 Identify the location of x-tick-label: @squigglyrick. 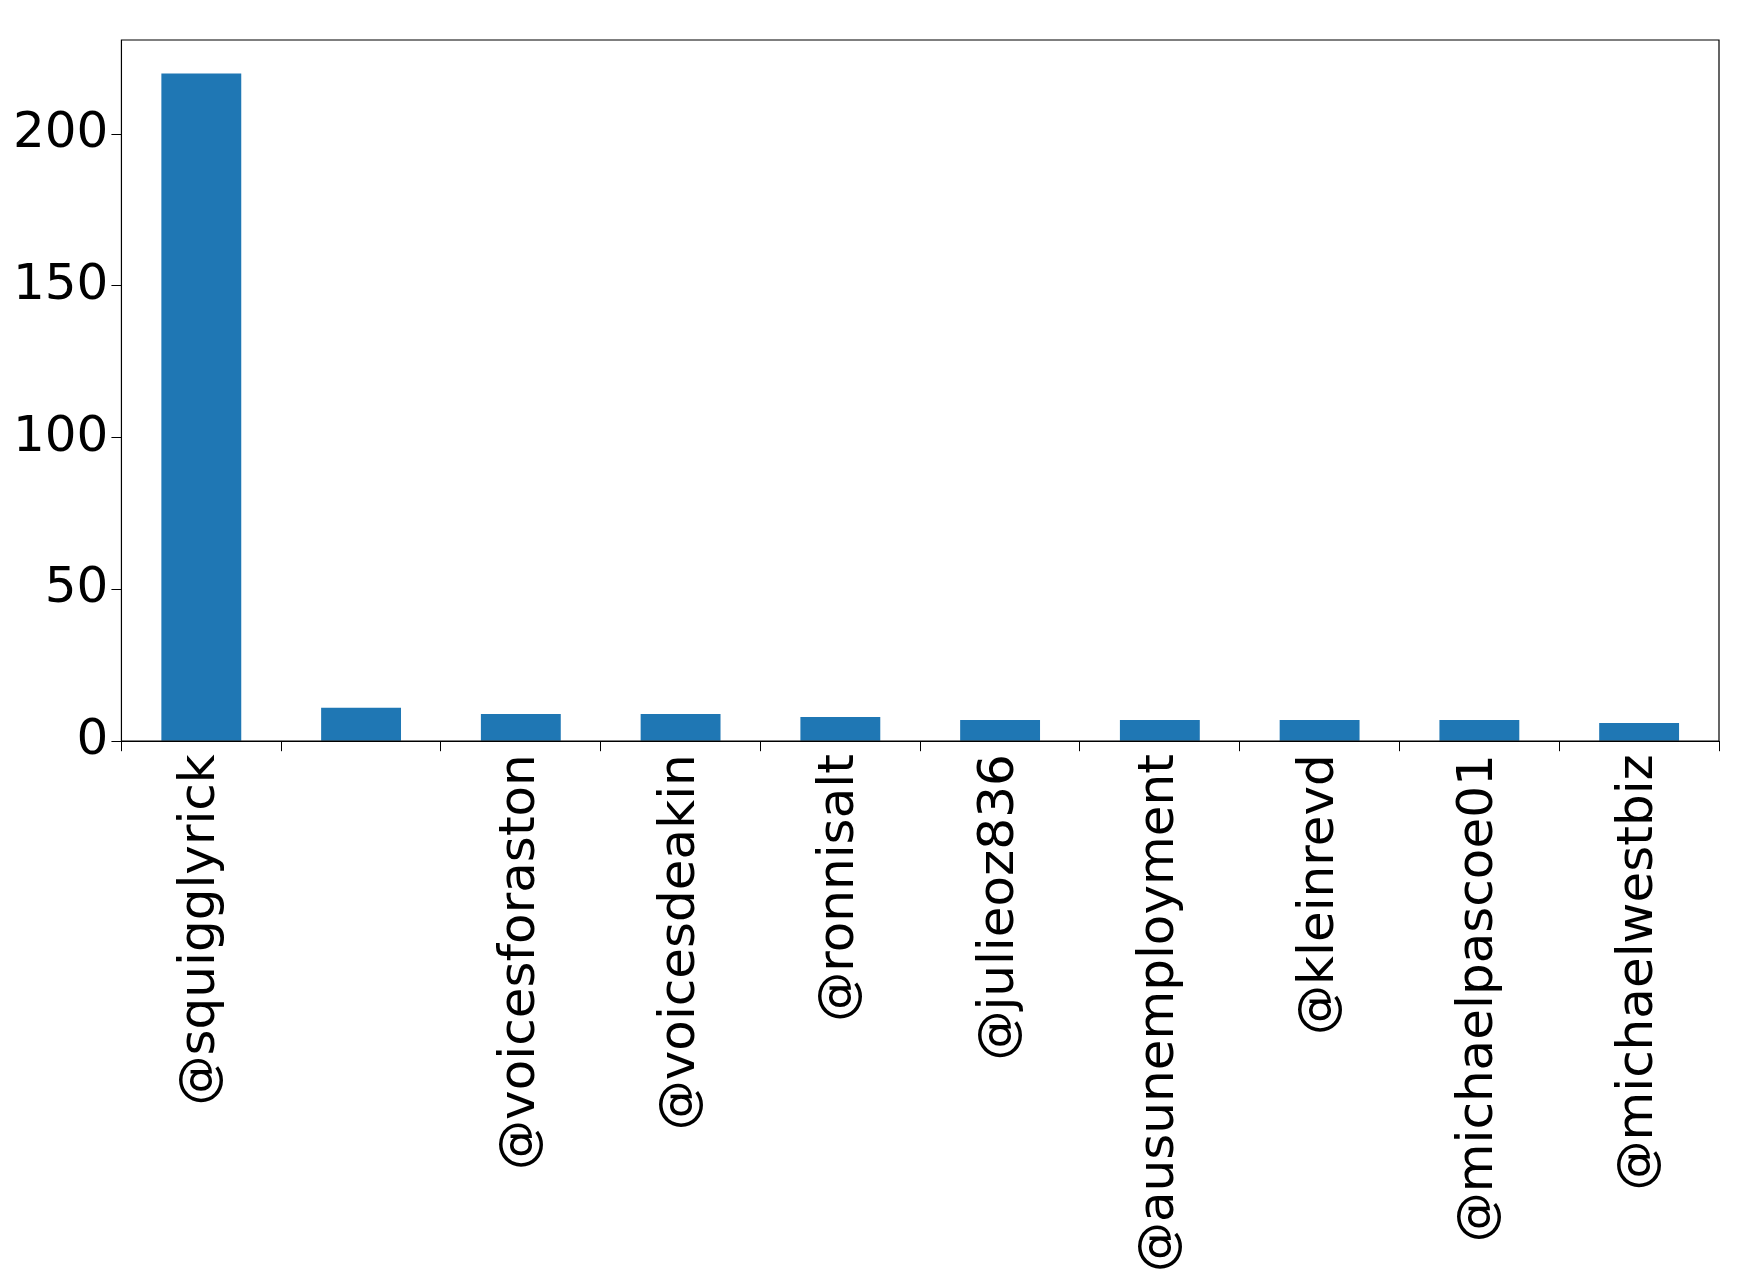
(197, 930).